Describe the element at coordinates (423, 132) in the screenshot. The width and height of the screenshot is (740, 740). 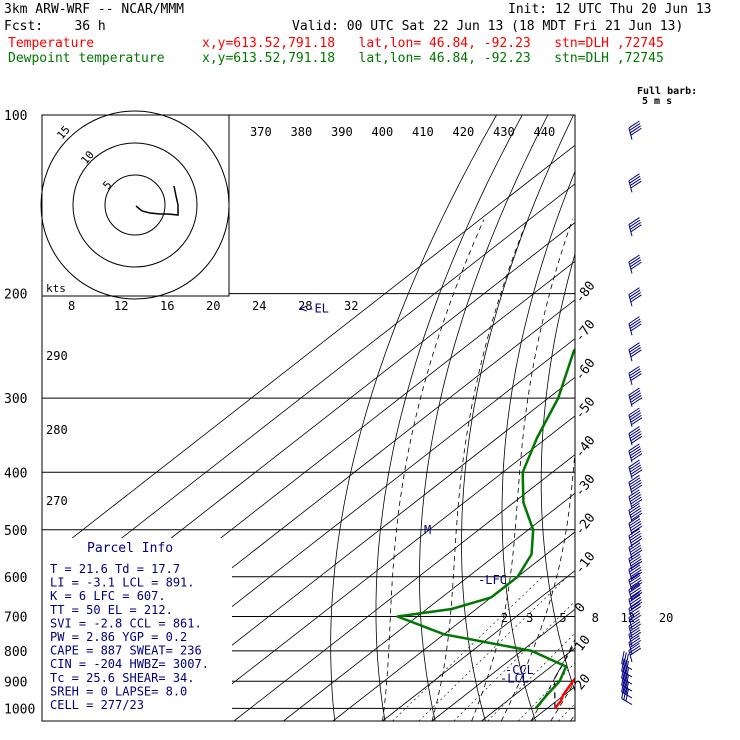
I see `theta-label: 410` at that location.